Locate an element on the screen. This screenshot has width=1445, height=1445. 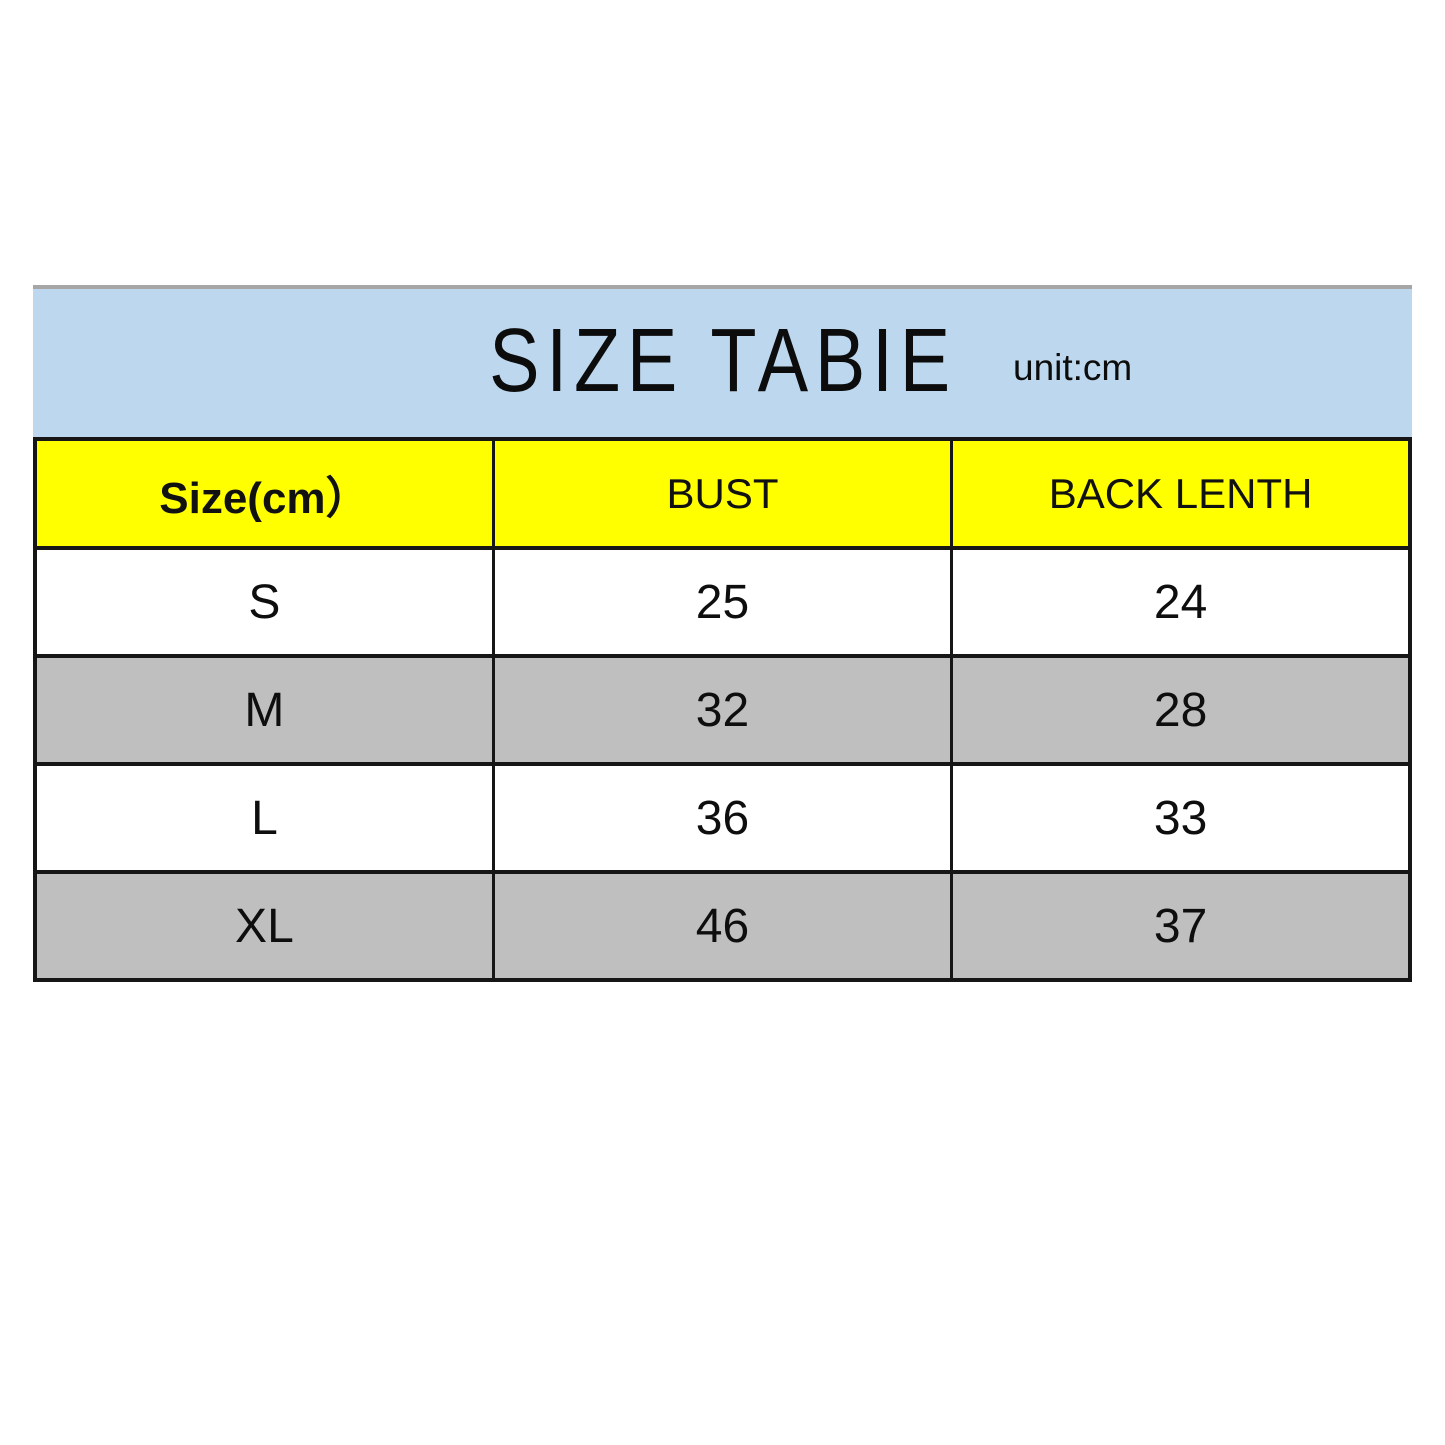
table-row-xl: XL 46 37 is located at coordinates (722, 926).